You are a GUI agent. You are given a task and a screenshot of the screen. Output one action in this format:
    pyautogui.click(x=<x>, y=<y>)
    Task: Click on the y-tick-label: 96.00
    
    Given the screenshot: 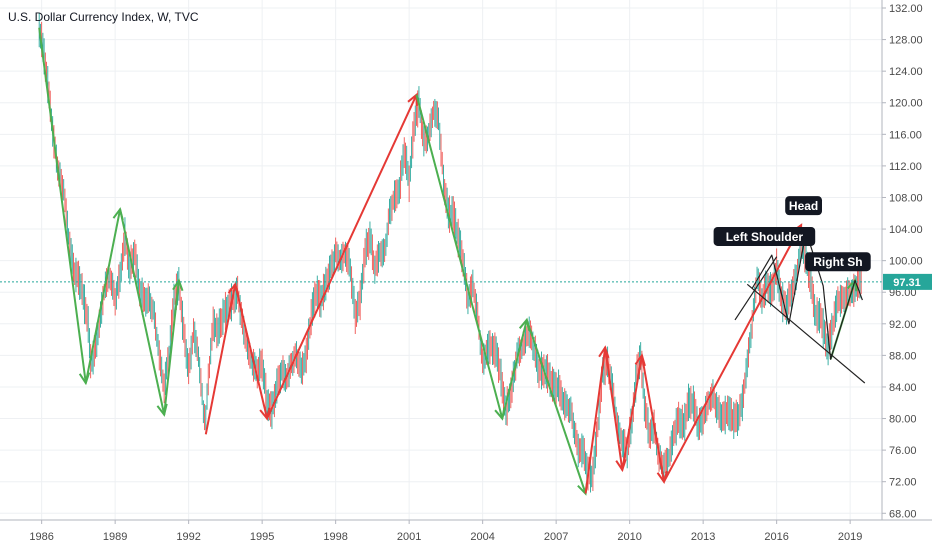 What is the action you would take?
    pyautogui.click(x=903, y=293)
    